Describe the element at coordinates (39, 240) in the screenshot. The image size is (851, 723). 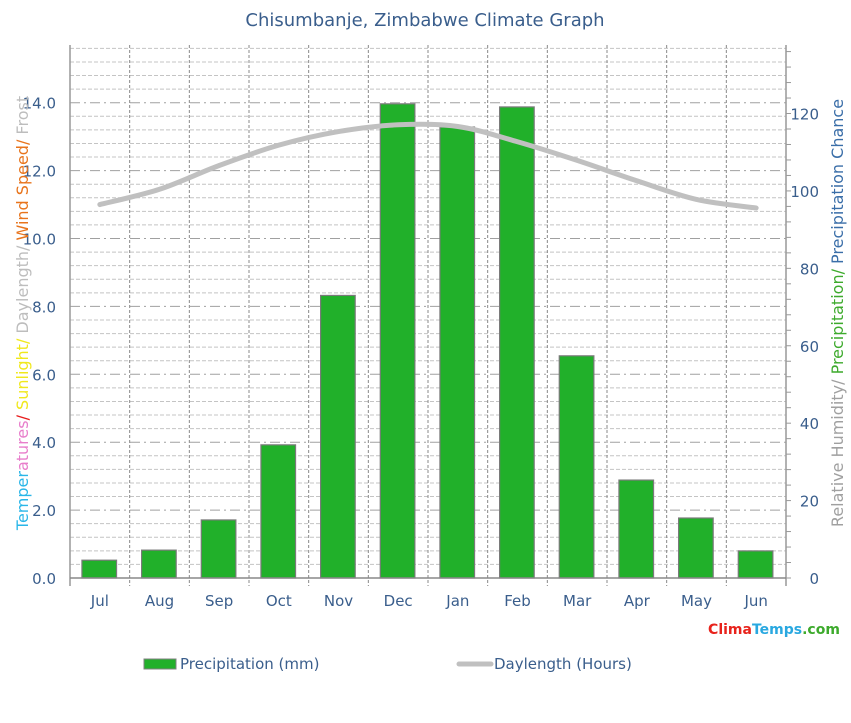
I see `left-tick-label: 10.0` at that location.